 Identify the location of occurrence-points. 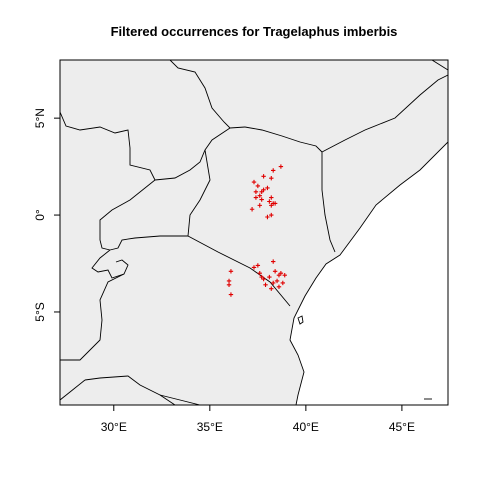
(256, 230).